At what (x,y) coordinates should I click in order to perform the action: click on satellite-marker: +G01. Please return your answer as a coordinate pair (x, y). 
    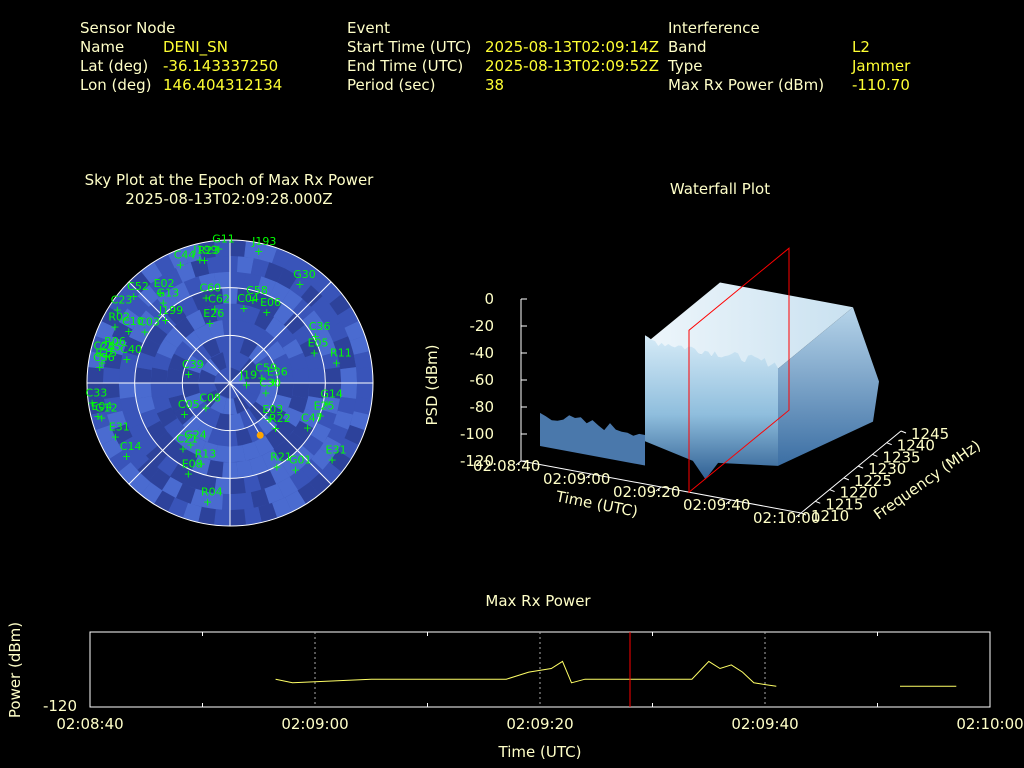
    Looking at the image, I should click on (300, 464).